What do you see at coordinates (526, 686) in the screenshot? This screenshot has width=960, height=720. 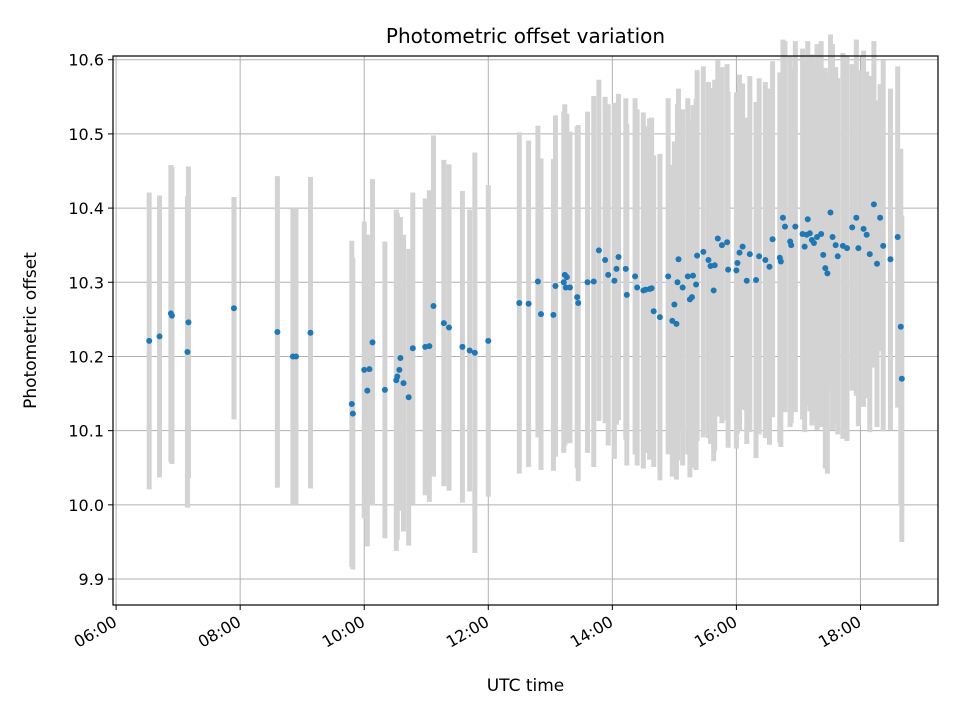 I see `x-axis-title: UTC time` at bounding box center [526, 686].